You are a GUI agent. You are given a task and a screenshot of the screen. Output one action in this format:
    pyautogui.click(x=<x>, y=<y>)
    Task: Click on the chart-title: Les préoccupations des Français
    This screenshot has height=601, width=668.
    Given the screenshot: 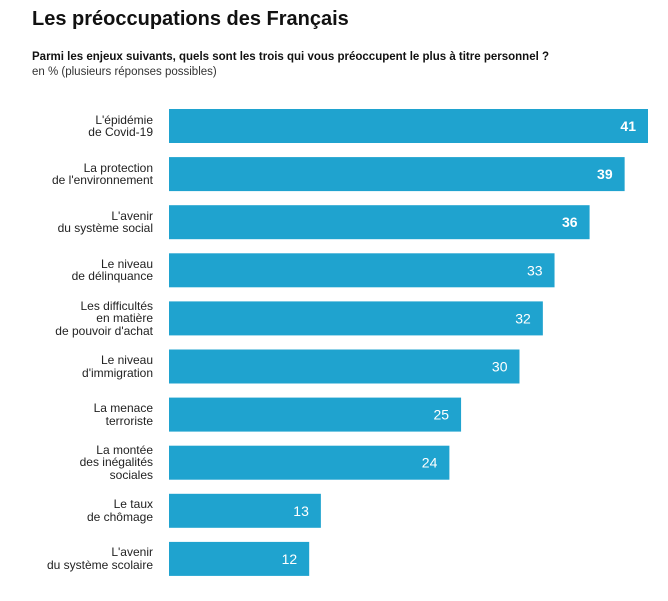 What is the action you would take?
    pyautogui.click(x=190, y=19)
    